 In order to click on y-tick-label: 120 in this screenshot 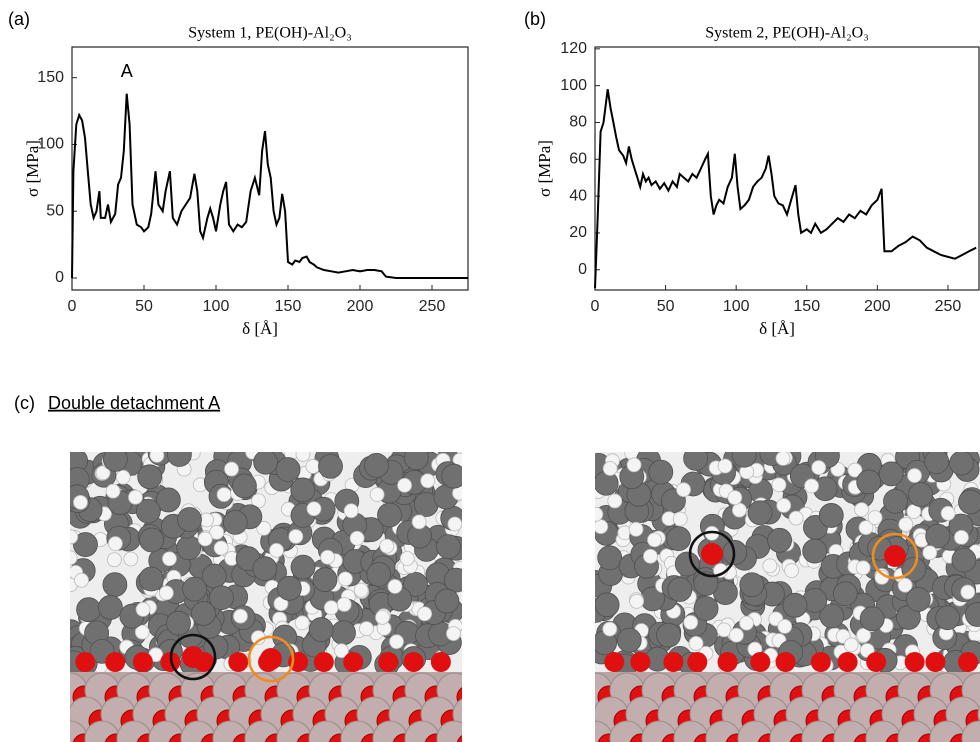, I will do `click(573, 48)`.